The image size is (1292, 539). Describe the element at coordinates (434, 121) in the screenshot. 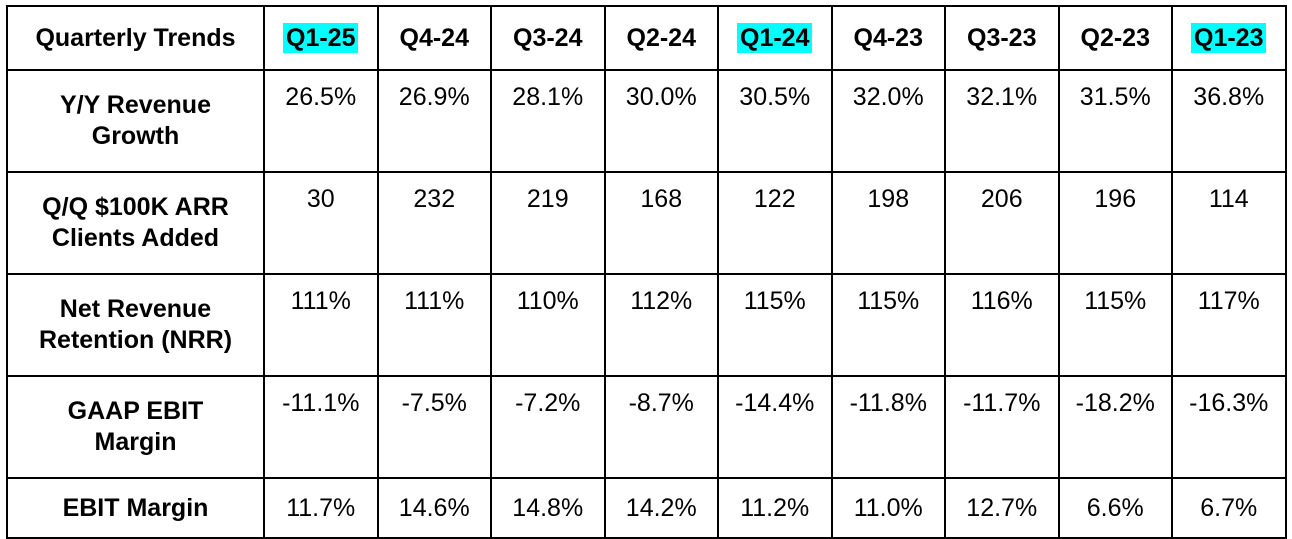

I see `table-cell: 26.9%` at that location.